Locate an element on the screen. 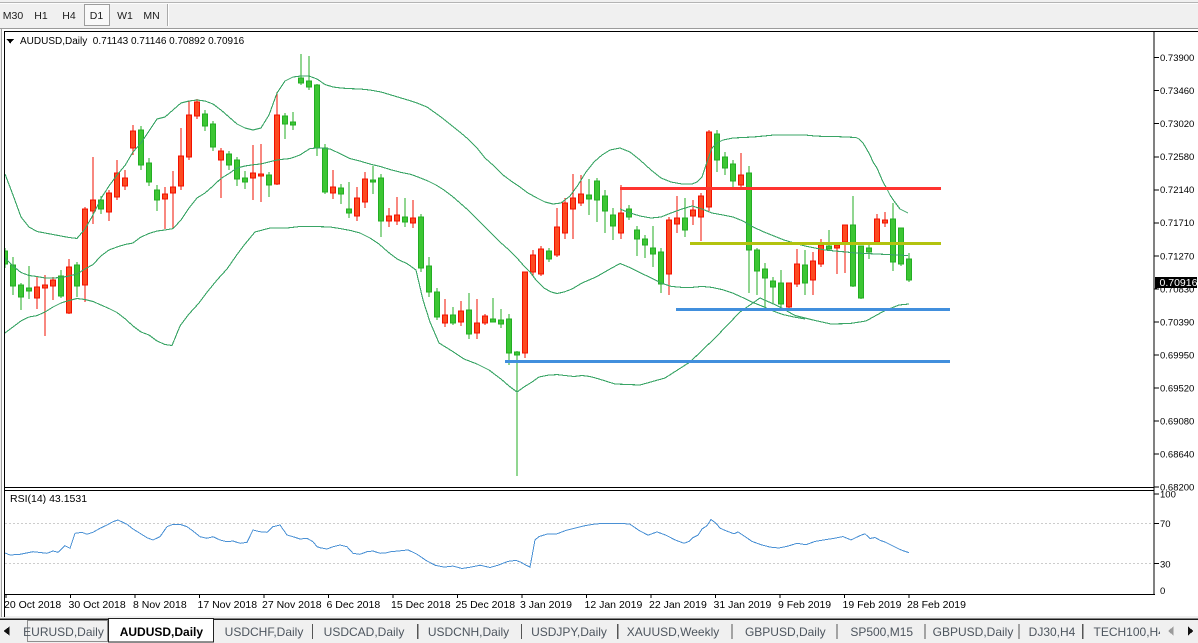 The height and width of the screenshot is (643, 1198). svg-text: 0.73460 is located at coordinates (1177, 91).